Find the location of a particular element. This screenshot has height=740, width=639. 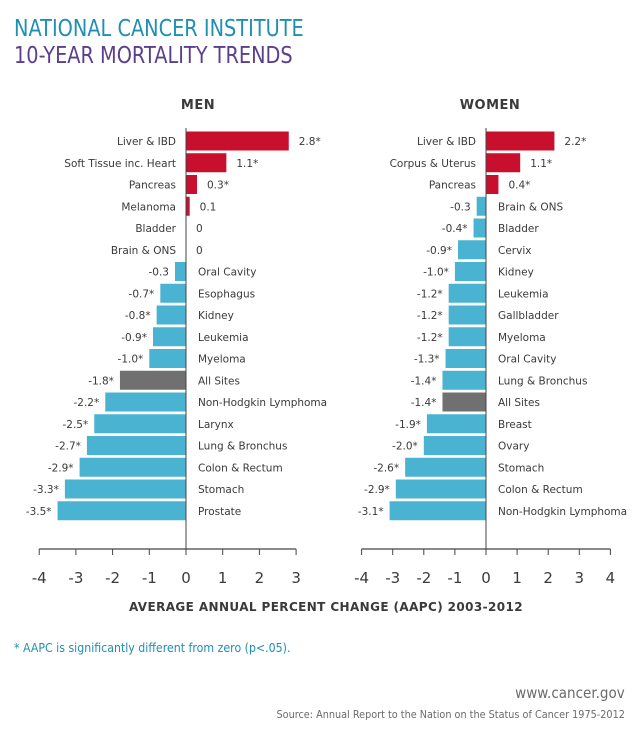

women-value-label: -3.1* is located at coordinates (371, 512).